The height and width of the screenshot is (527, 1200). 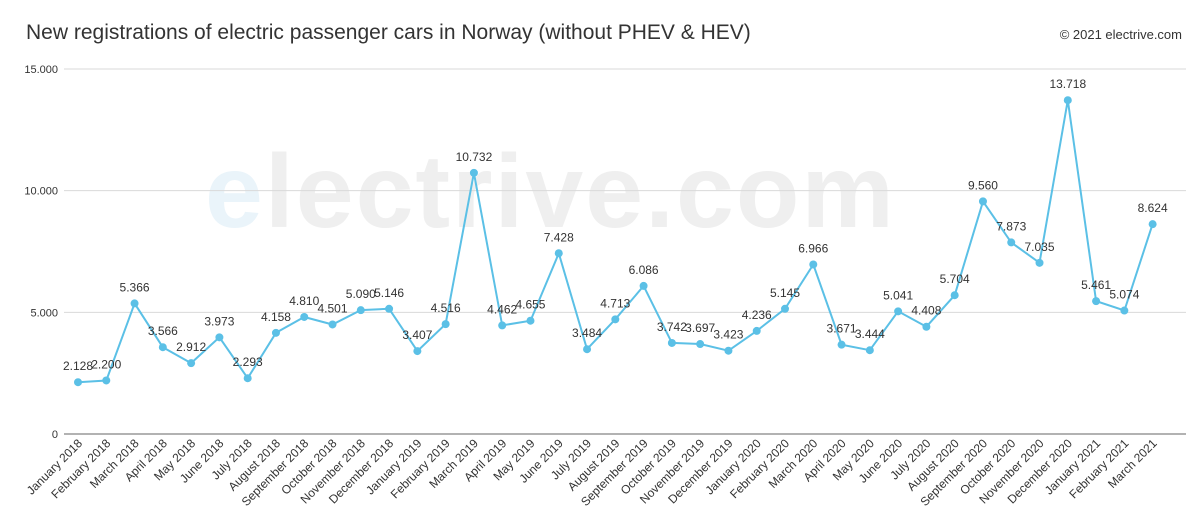 What do you see at coordinates (842, 329) in the screenshot?
I see `data-label: 3.671` at bounding box center [842, 329].